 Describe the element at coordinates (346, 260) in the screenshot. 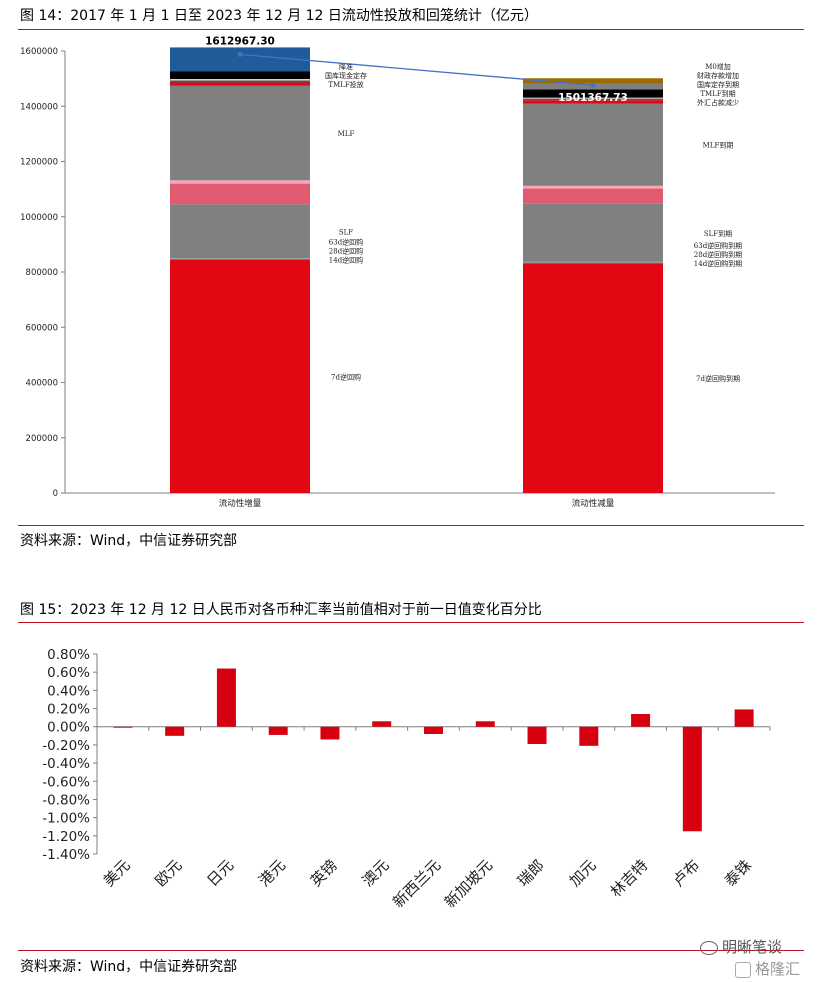

I see `segment-label: 14d逆回购` at that location.